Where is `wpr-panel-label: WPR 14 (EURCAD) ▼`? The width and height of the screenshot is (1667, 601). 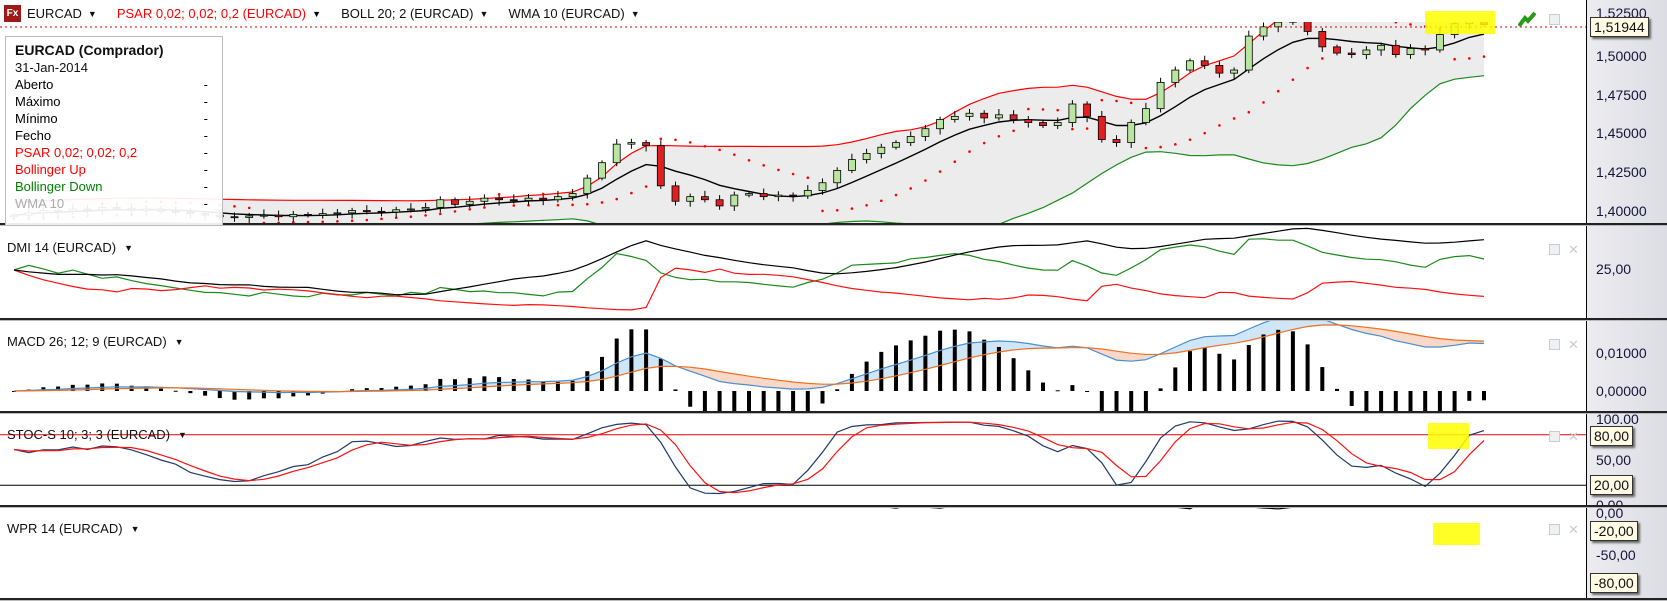
wpr-panel-label: WPR 14 (EURCAD) ▼ is located at coordinates (73, 528).